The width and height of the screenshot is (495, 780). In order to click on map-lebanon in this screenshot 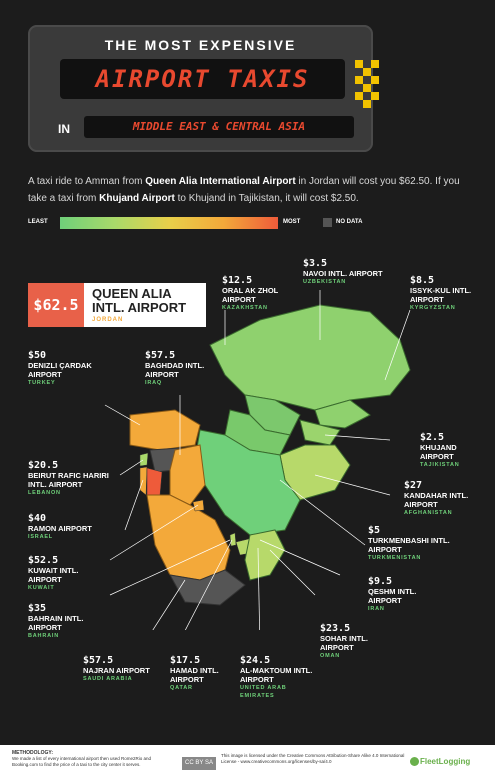, I will do `click(144, 459)`.